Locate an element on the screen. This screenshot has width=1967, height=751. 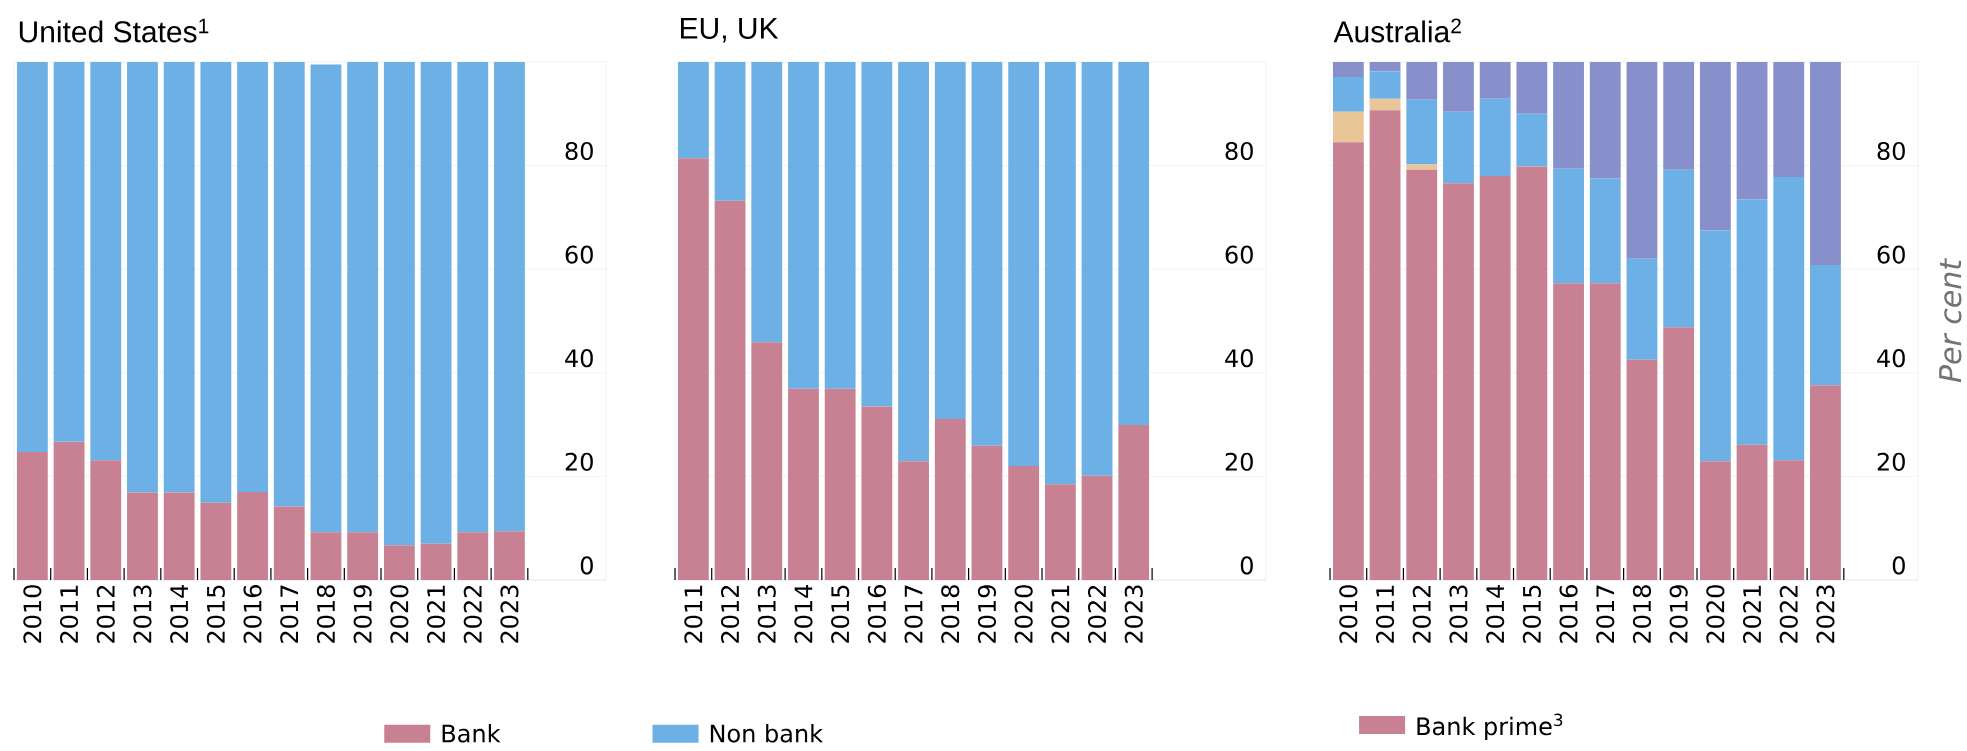
chart-title: Australia$^{2}$ is located at coordinates (1397, 30).